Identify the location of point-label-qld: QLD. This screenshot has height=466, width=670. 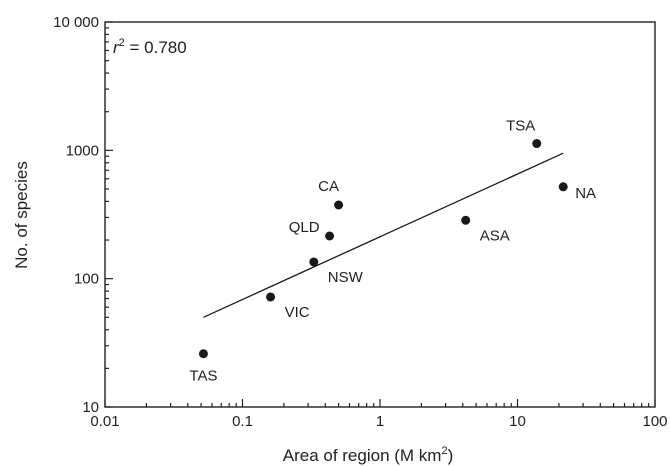
(304, 227).